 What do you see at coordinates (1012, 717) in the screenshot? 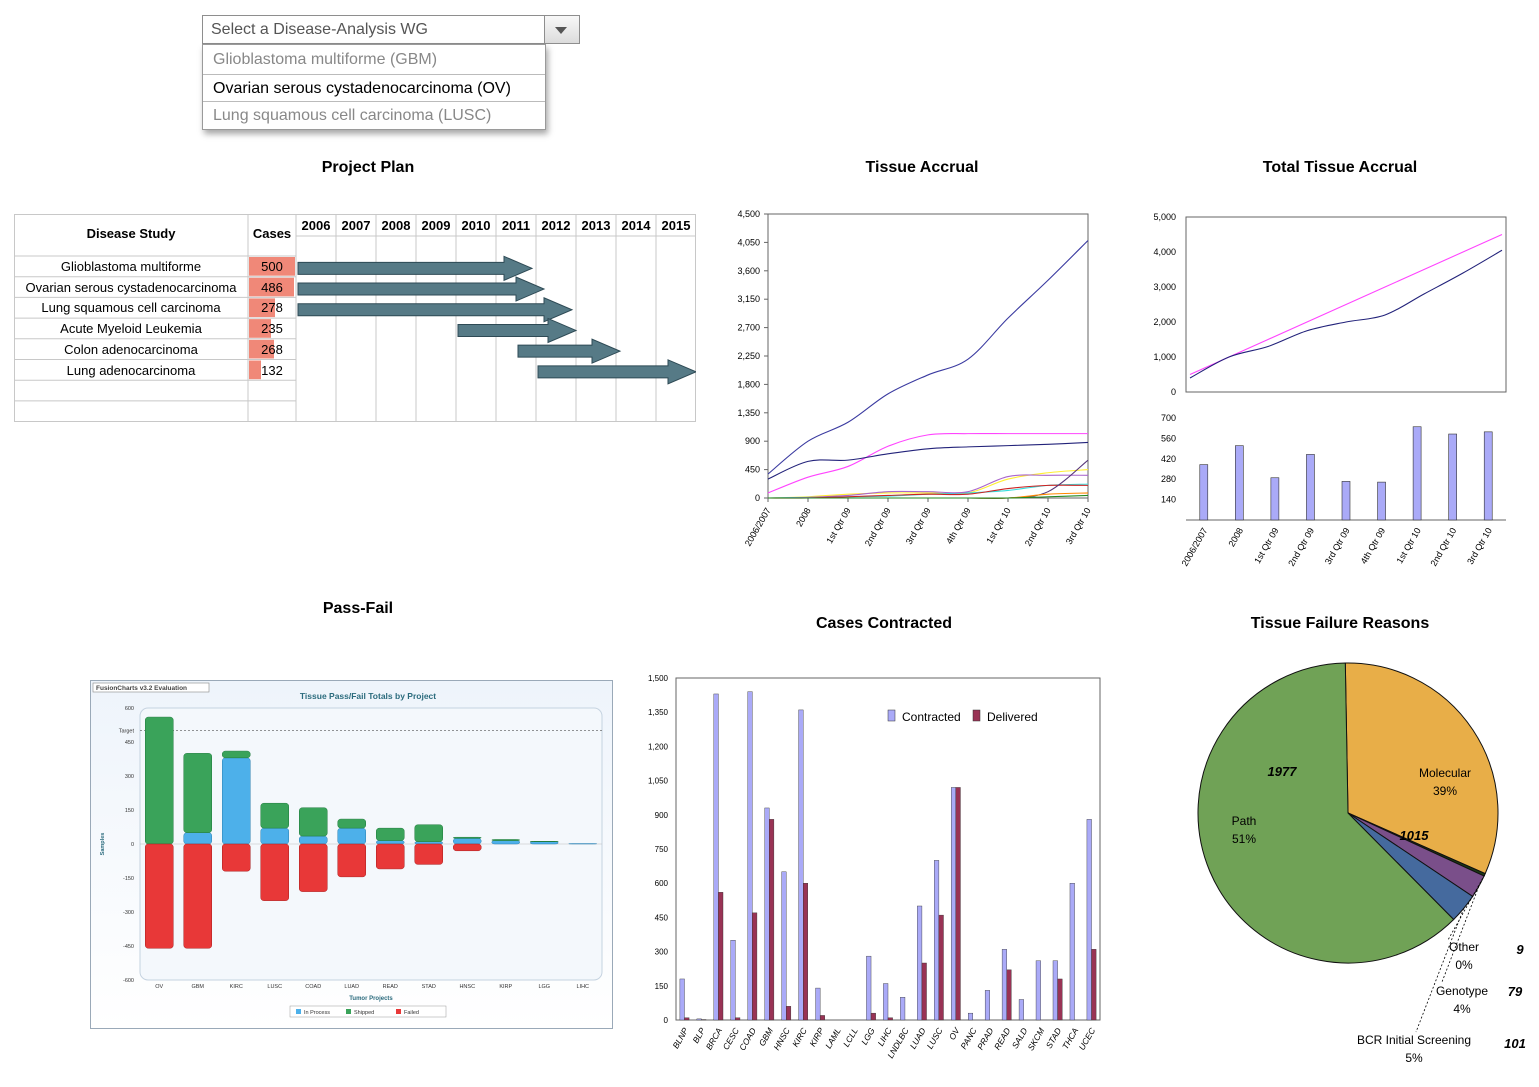
I see `legend-label: Delivered` at bounding box center [1012, 717].